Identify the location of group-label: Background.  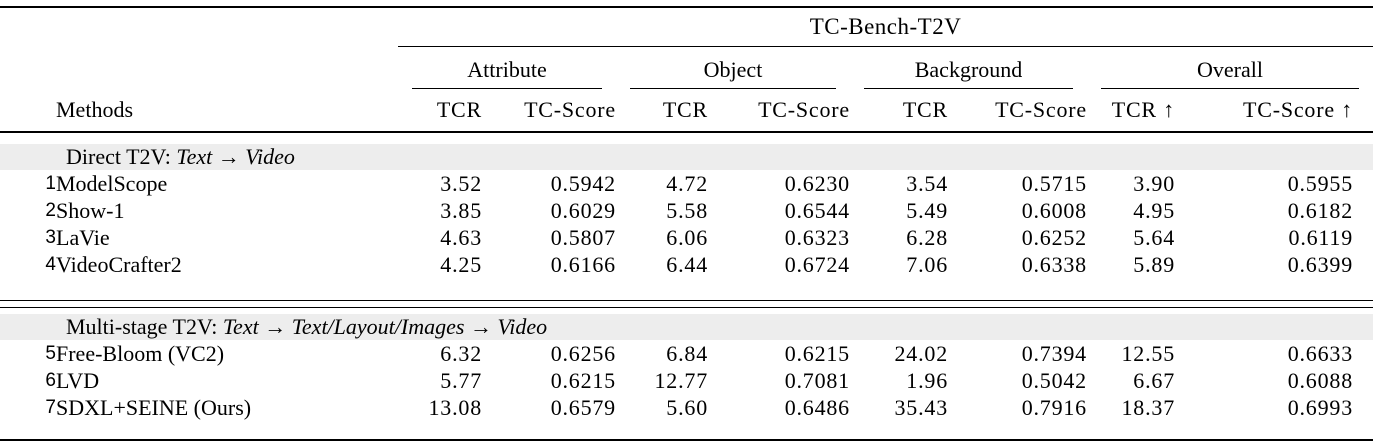
(968, 69).